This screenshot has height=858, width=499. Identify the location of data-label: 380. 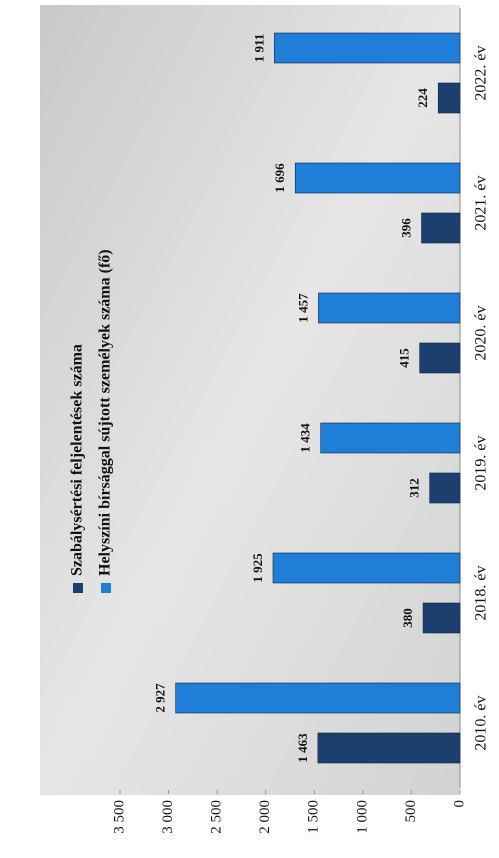
(407, 618).